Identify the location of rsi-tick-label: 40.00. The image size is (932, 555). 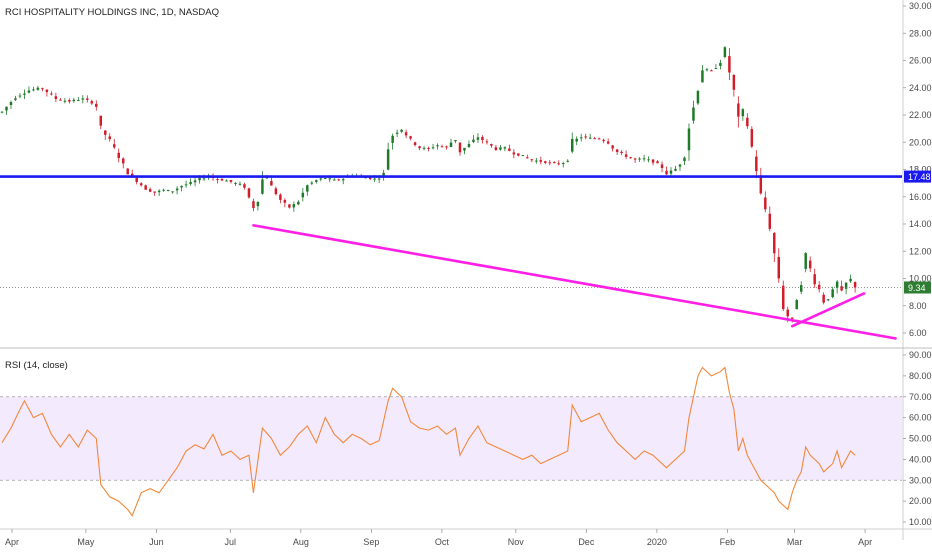
(920, 459).